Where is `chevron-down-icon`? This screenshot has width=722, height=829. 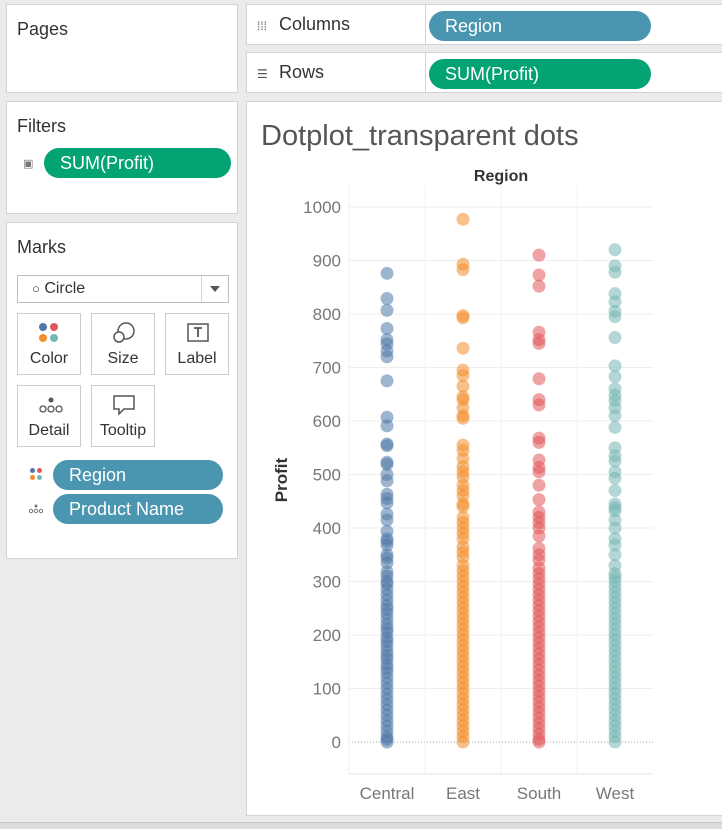 chevron-down-icon is located at coordinates (214, 289).